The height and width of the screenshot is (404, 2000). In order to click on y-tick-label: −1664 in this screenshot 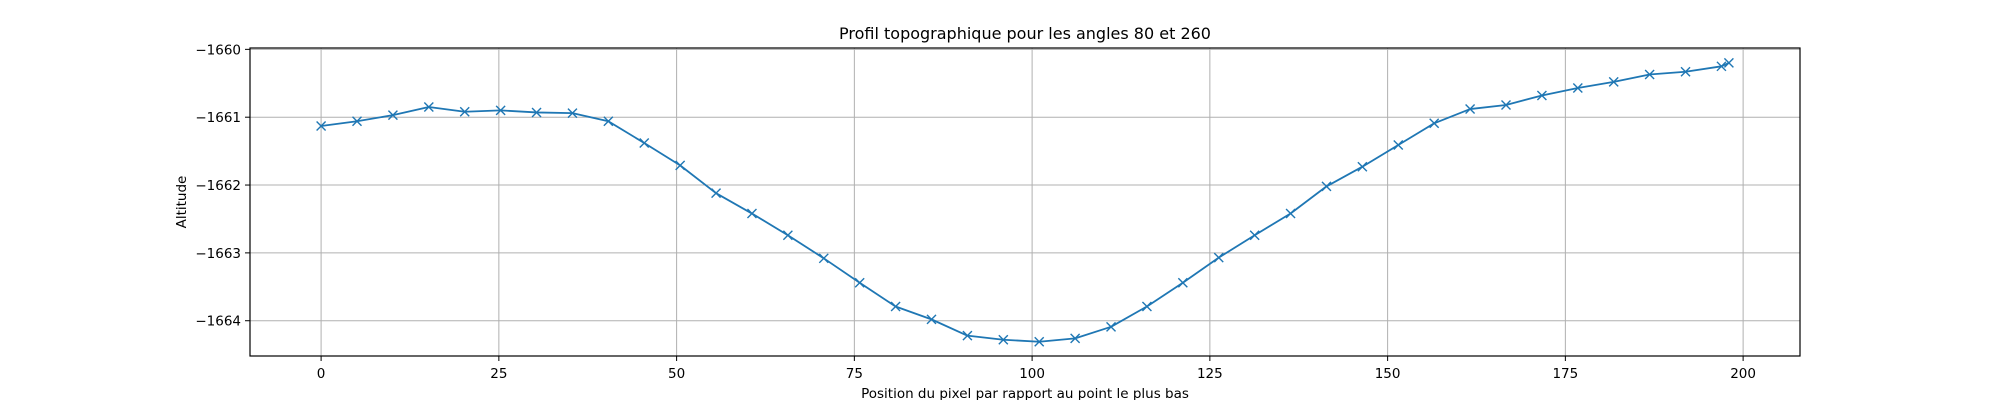, I will do `click(218, 322)`.